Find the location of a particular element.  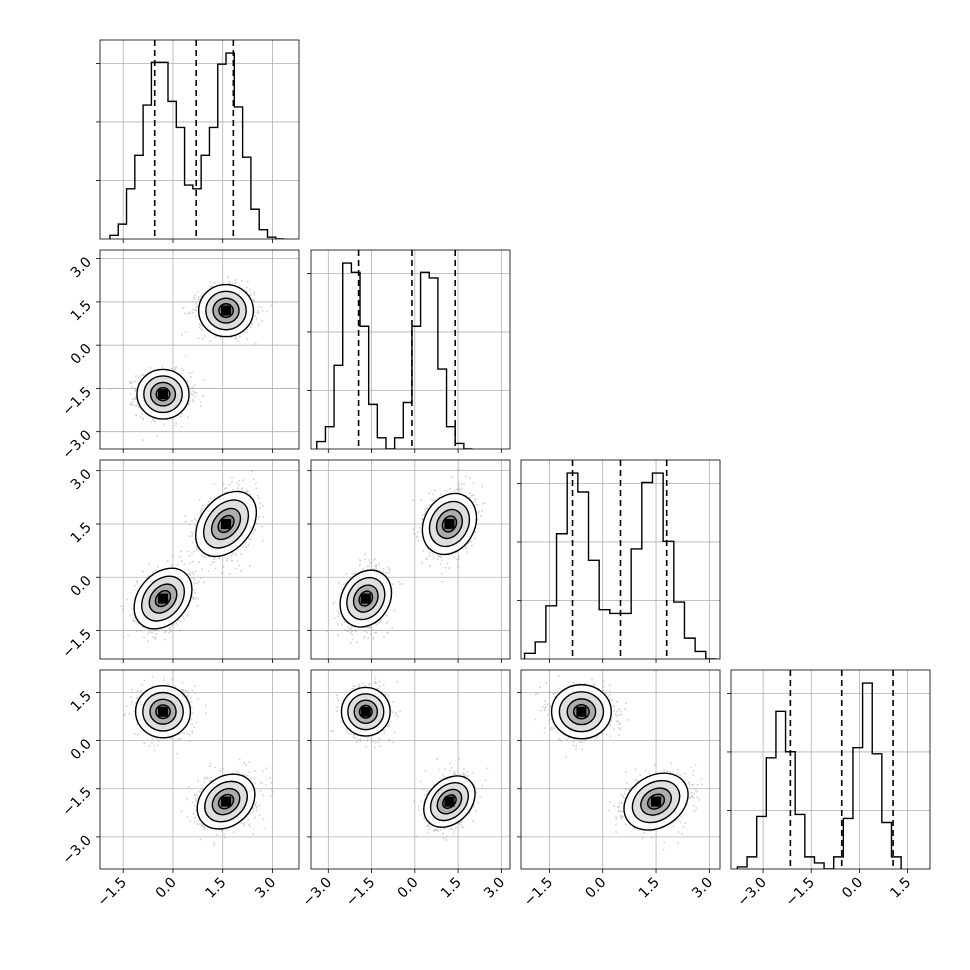

scatter-panel-3-2: −1.5 0.0 1.5 3.0 is located at coordinates (619, 789).